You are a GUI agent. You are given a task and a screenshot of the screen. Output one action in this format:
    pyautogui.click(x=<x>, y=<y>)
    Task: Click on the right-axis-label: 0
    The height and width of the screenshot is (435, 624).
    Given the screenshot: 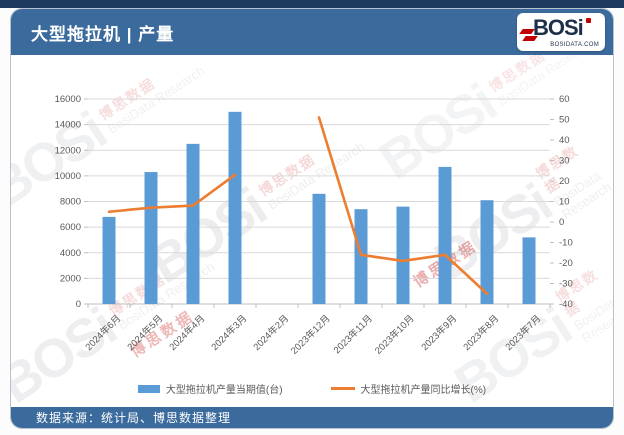 What is the action you would take?
    pyautogui.click(x=561, y=222)
    